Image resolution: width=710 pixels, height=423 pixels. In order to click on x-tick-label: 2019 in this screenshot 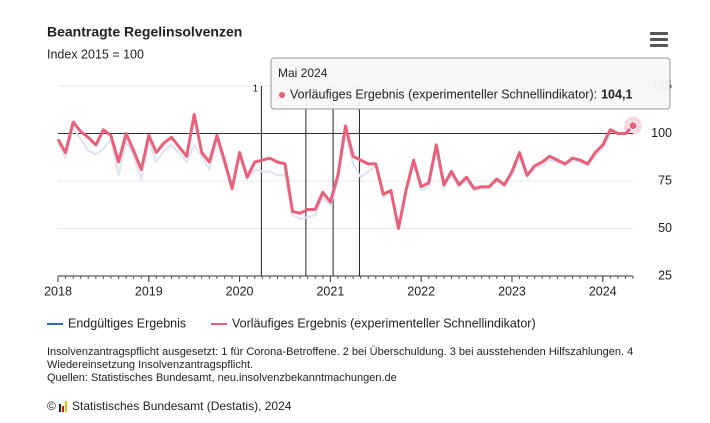, I will do `click(149, 291)`.